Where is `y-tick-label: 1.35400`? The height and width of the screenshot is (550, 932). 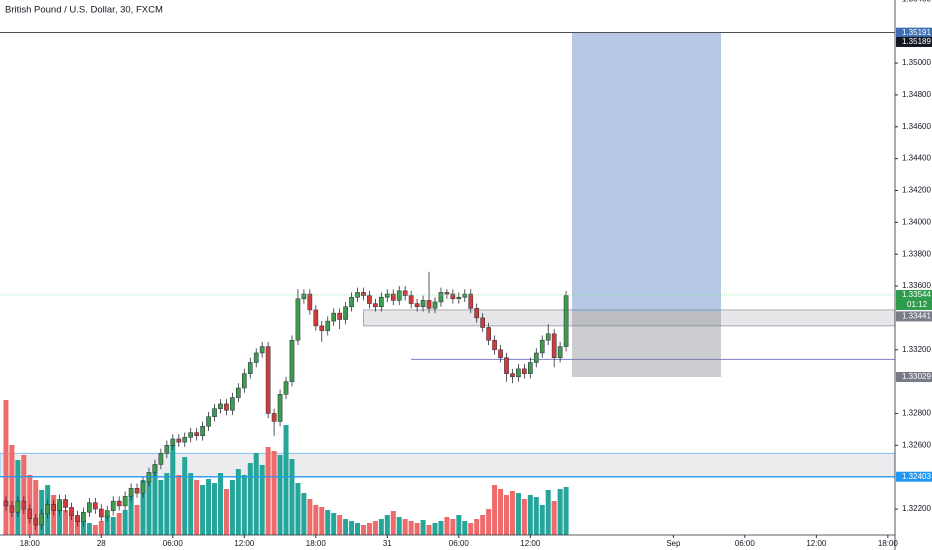 y-tick-label: 1.35400 is located at coordinates (916, 1).